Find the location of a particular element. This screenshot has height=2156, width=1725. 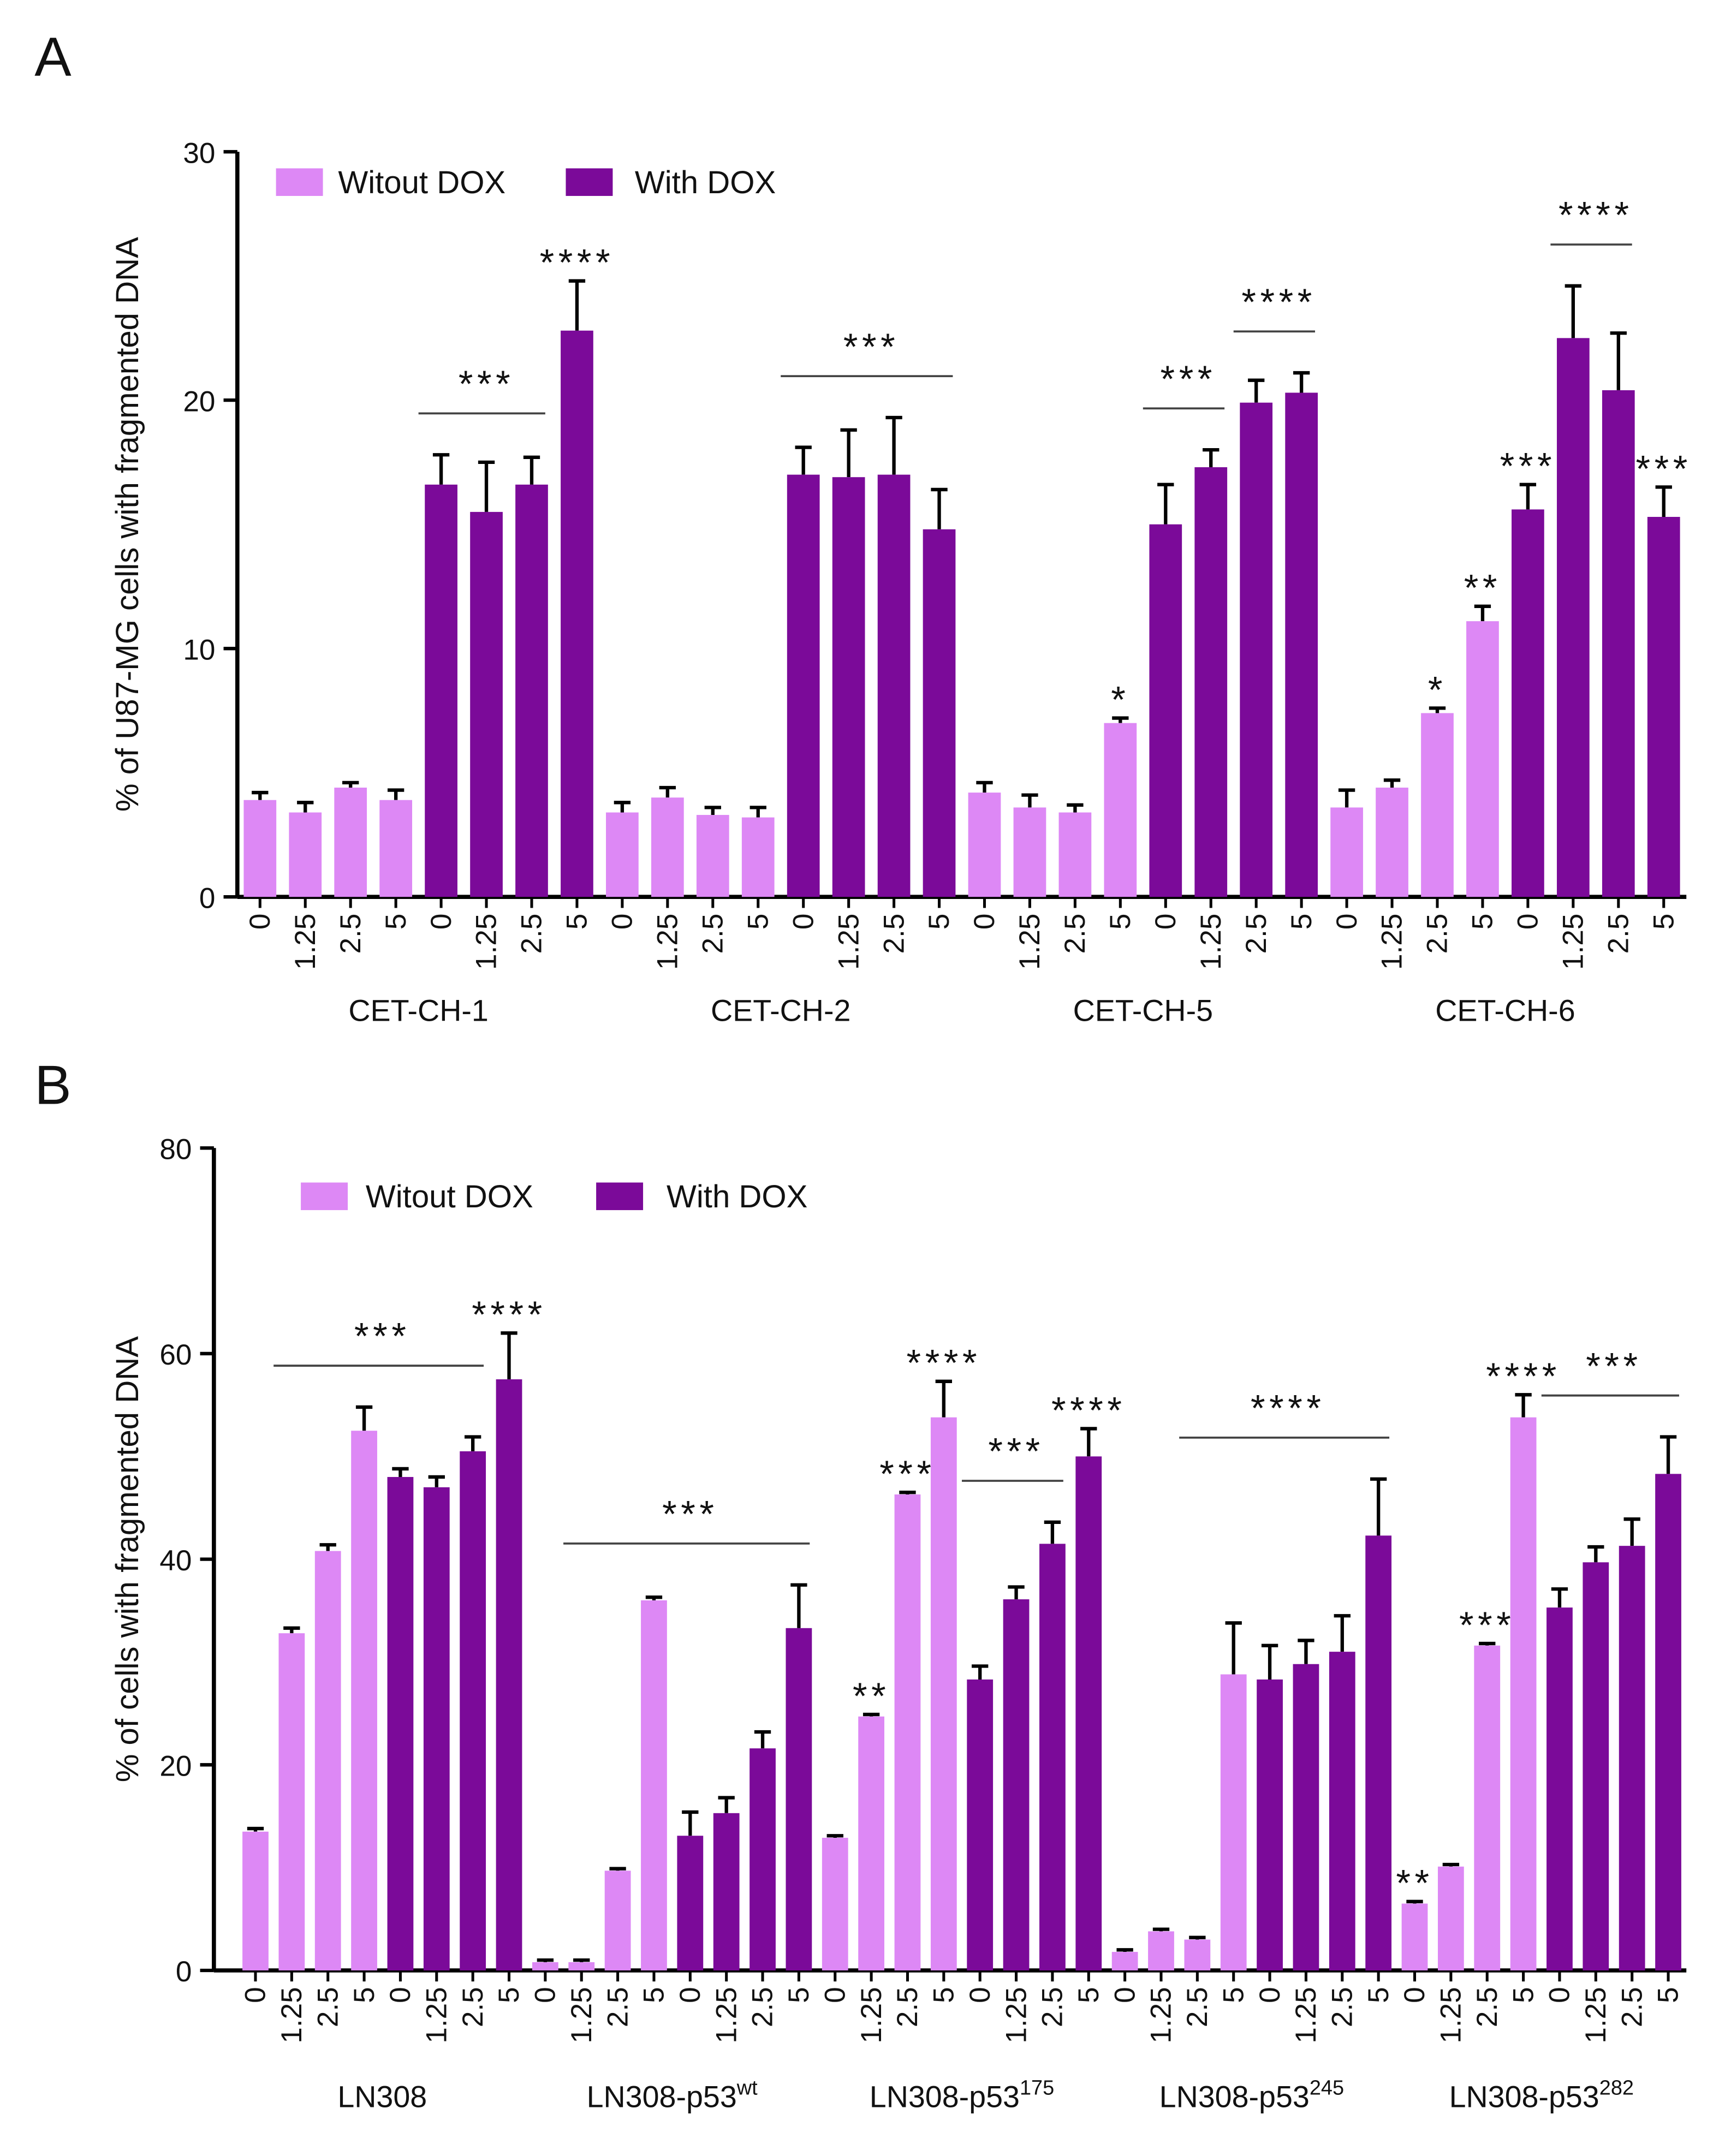

group-name: CET-CH-5 is located at coordinates (1143, 1011).